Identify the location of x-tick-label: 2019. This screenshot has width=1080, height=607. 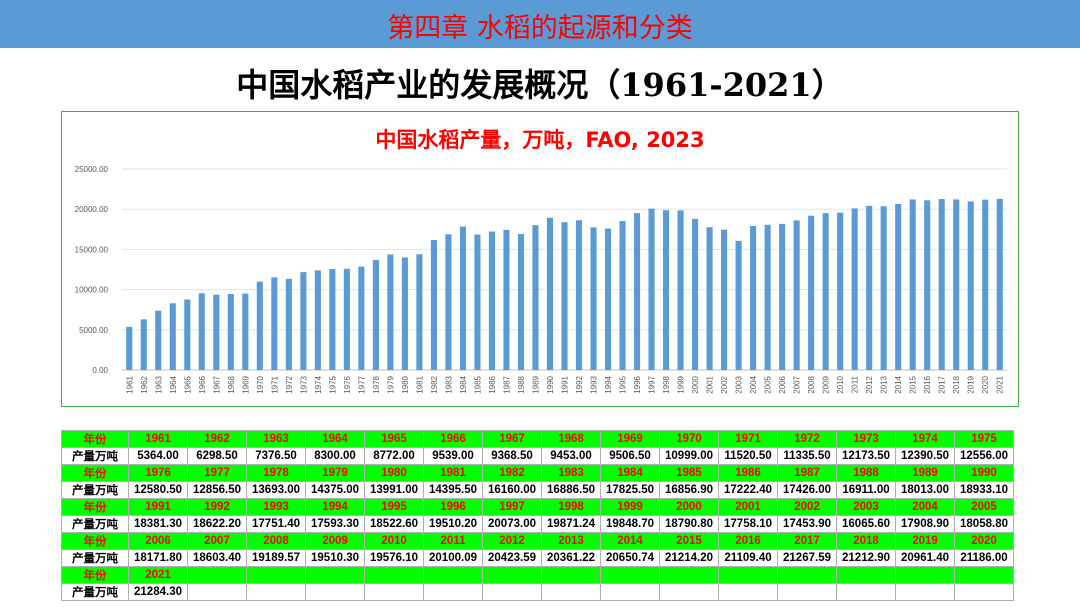
(971, 384).